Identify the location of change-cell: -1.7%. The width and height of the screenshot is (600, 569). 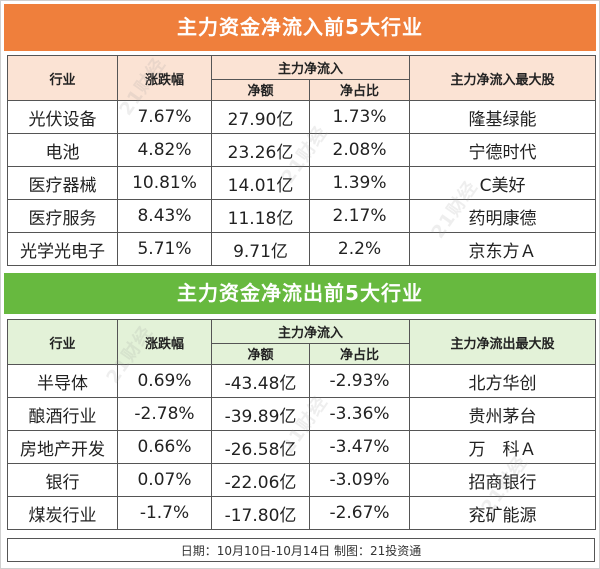
(164, 513).